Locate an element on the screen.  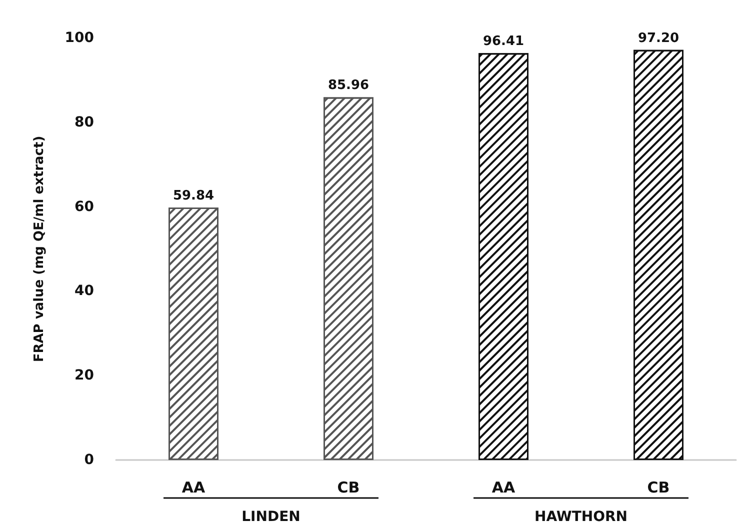
y-tick-label: 80 is located at coordinates (84, 122).